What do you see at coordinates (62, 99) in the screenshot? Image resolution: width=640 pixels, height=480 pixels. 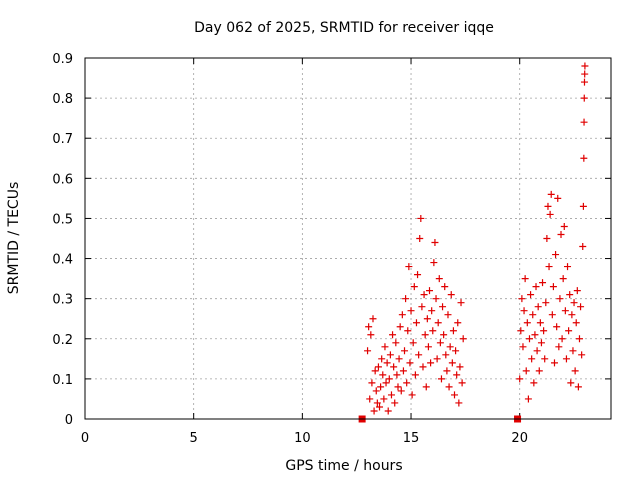 I see `y-tick-label: 0.8` at bounding box center [62, 99].